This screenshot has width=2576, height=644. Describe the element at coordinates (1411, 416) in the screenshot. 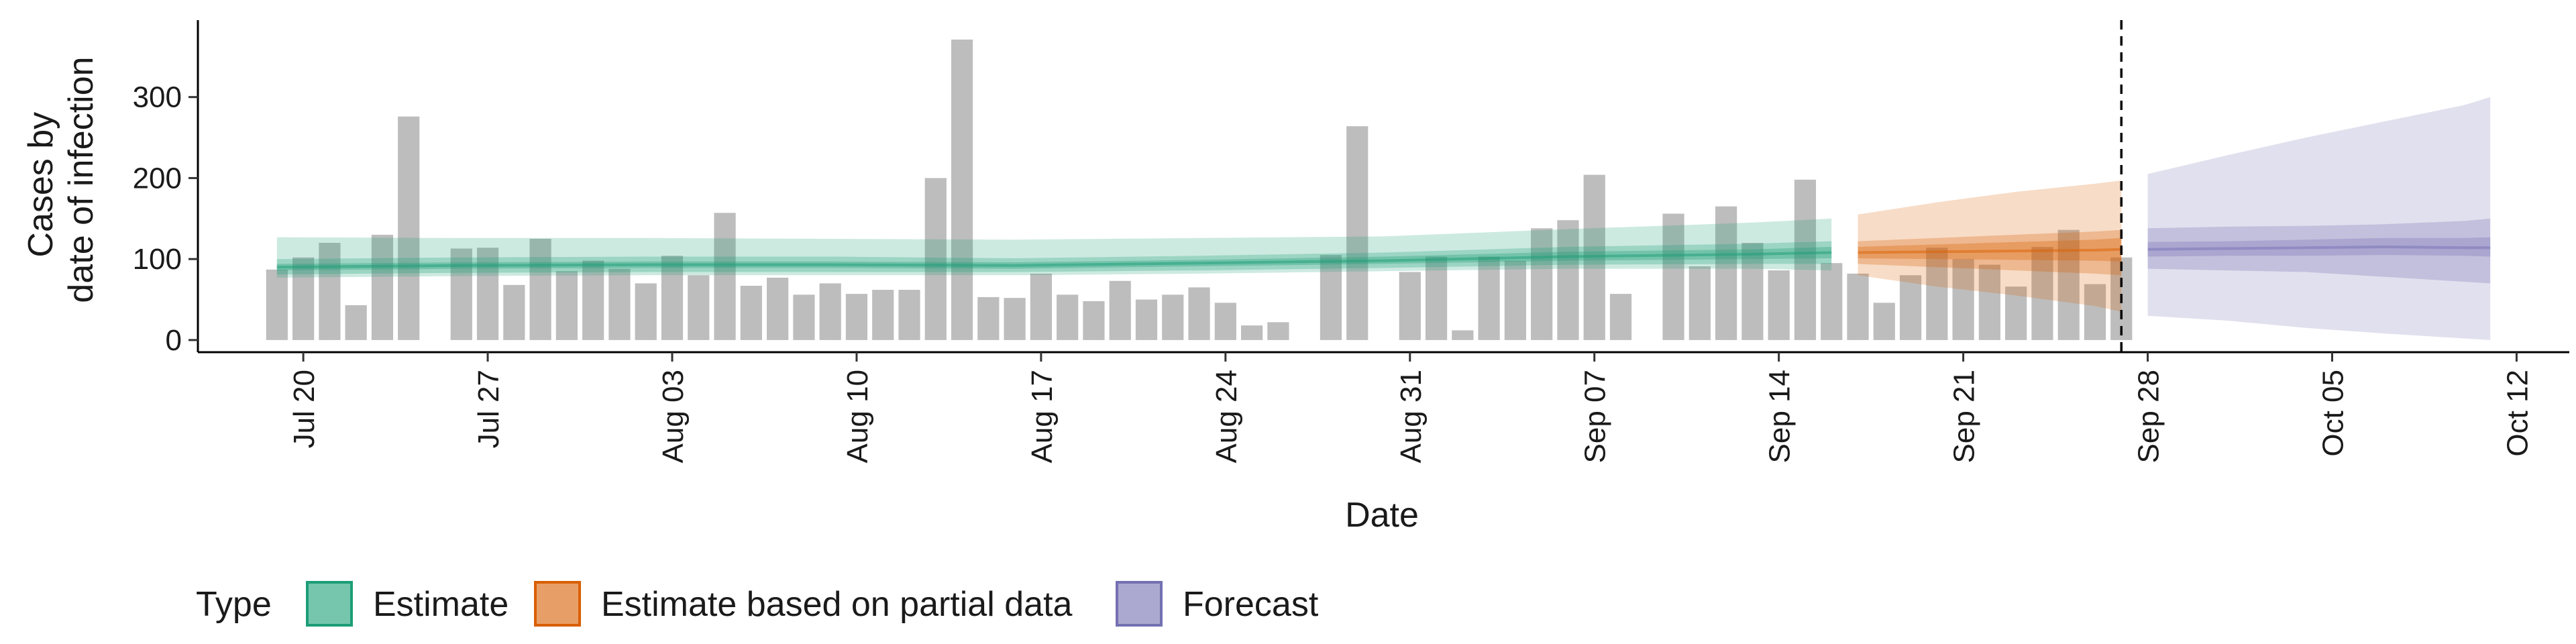

I see `x-tick-label: Aug 31` at that location.